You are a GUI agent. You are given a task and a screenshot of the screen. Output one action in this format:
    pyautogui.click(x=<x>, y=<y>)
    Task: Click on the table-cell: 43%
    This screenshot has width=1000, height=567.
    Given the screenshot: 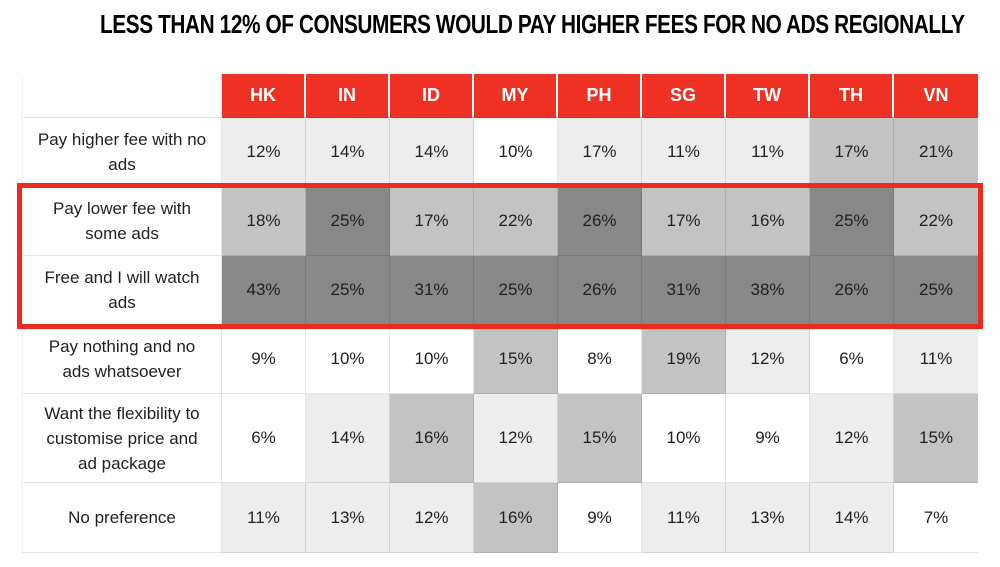 What is the action you would take?
    pyautogui.click(x=264, y=290)
    